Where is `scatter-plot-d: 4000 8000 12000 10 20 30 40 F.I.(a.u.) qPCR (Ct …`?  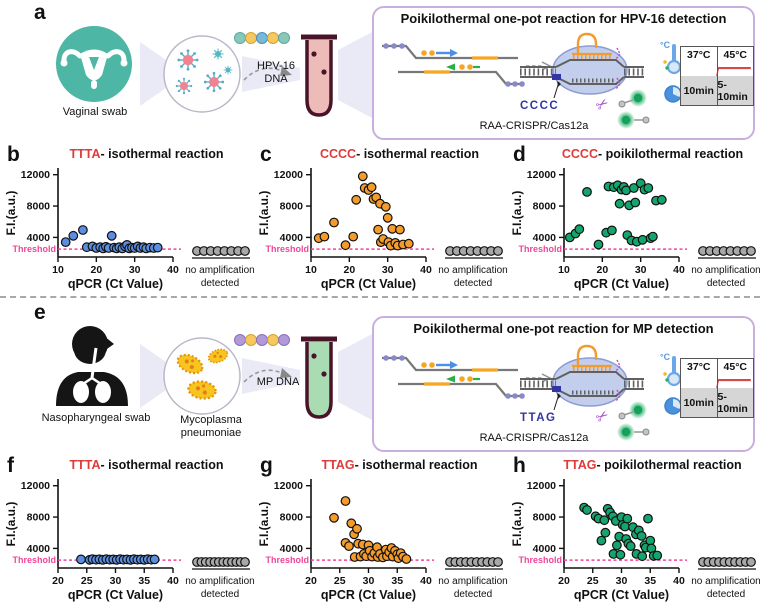 scatter-plot-d: 4000 8000 12000 10 20 30 40 F.I.(a.u.) qPCR (Ct … is located at coordinates (635, 229).